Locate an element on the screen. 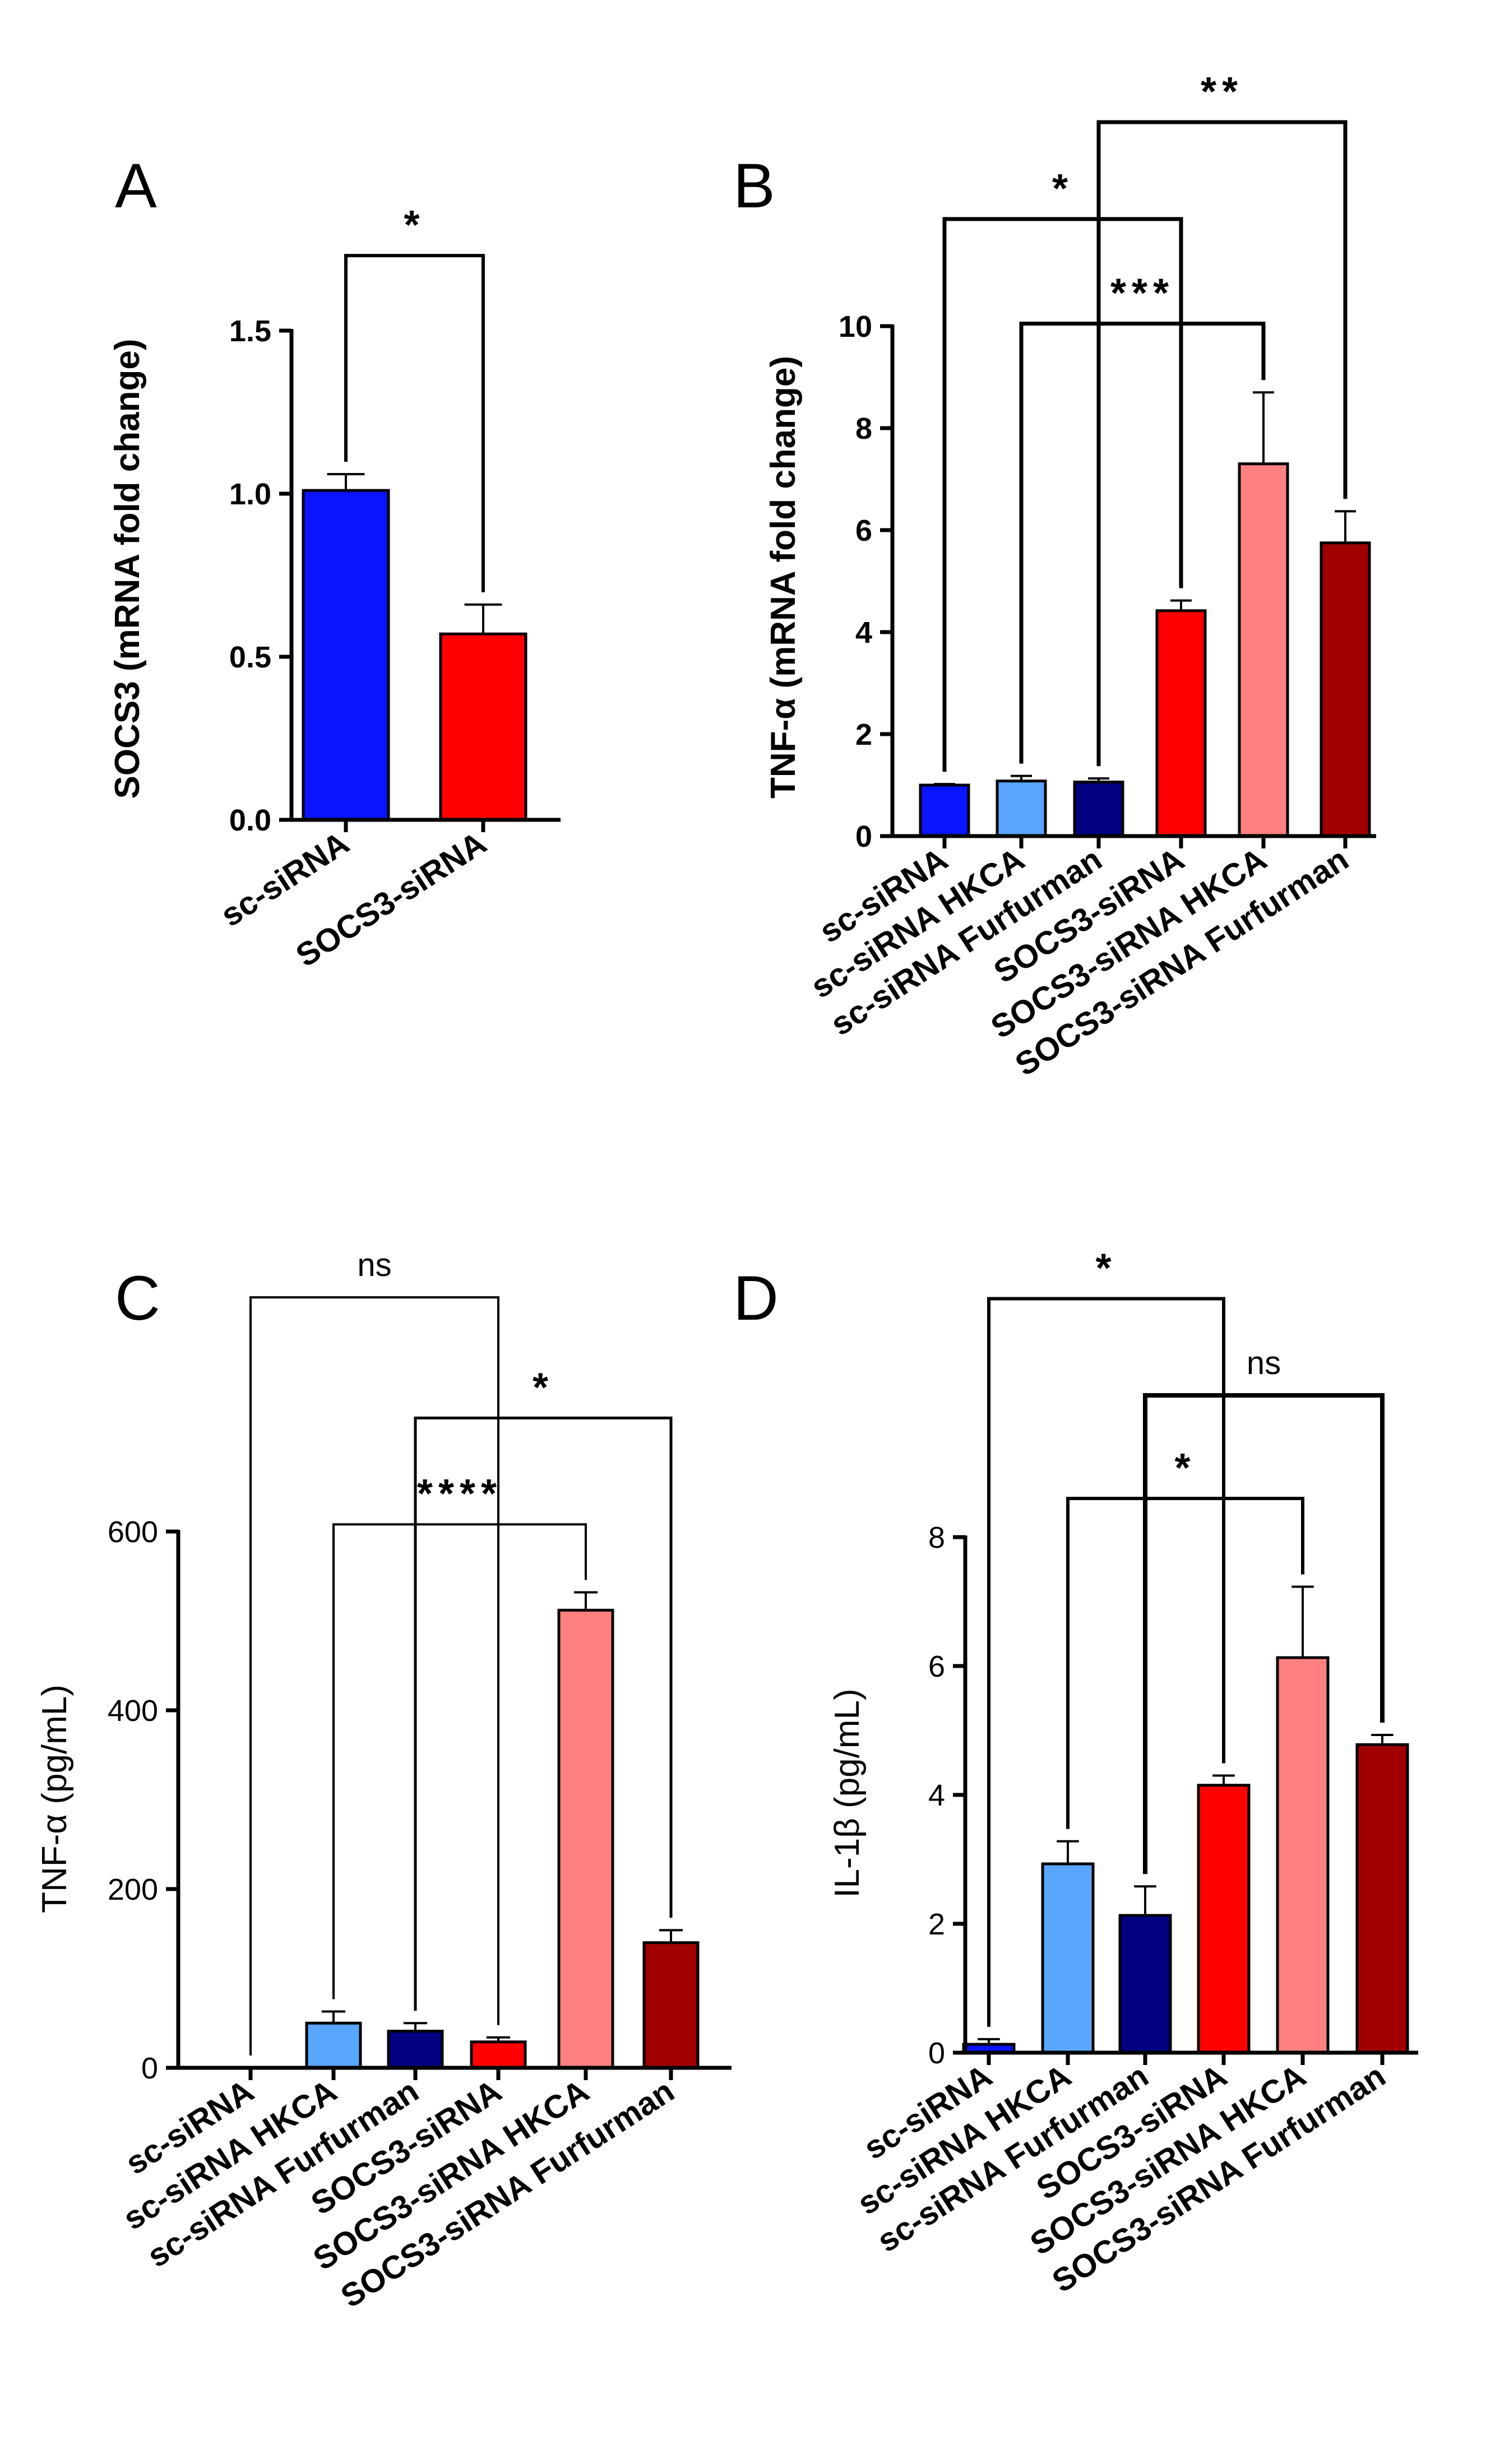 Image resolution: width=1486 pixels, height=2464 pixels. panel-letter: A is located at coordinates (136, 186).